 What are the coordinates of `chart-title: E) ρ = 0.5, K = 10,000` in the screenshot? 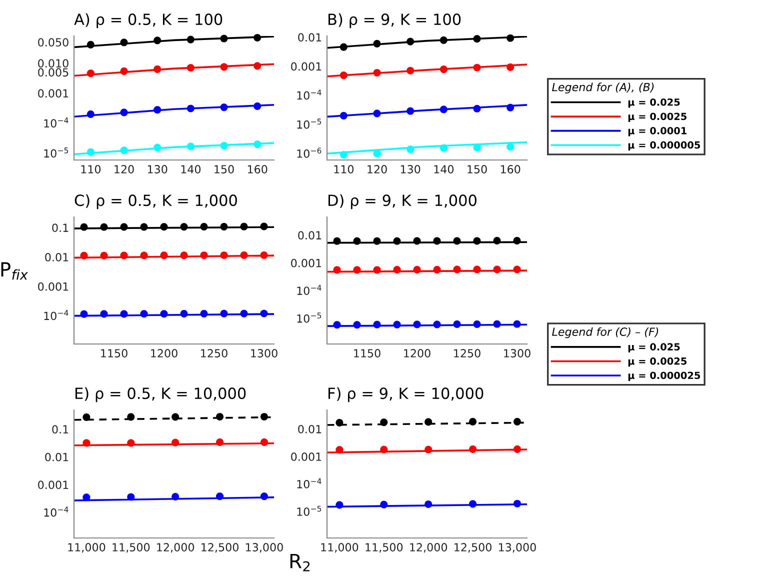 It's located at (161, 394).